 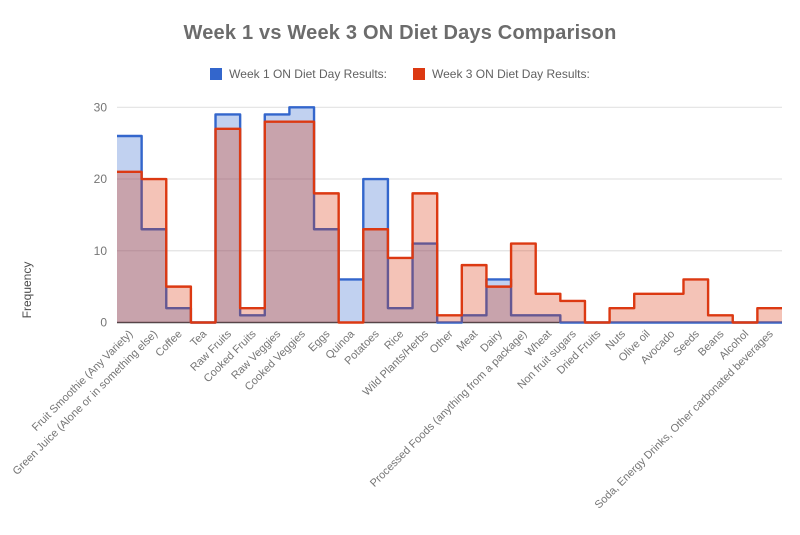 What do you see at coordinates (216, 74) in the screenshot?
I see `week1-swatch-icon` at bounding box center [216, 74].